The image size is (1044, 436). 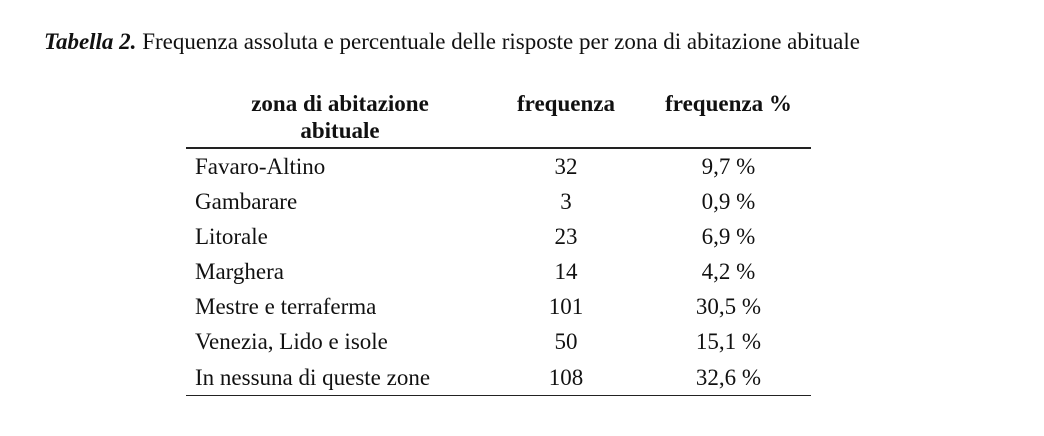 What do you see at coordinates (728, 201) in the screenshot?
I see `cell-percent: 0,9 %` at bounding box center [728, 201].